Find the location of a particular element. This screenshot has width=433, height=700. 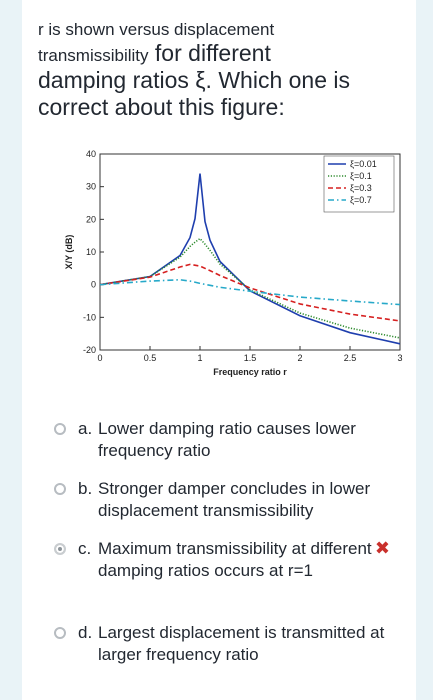

option-a-letter: a. is located at coordinates (85, 428).